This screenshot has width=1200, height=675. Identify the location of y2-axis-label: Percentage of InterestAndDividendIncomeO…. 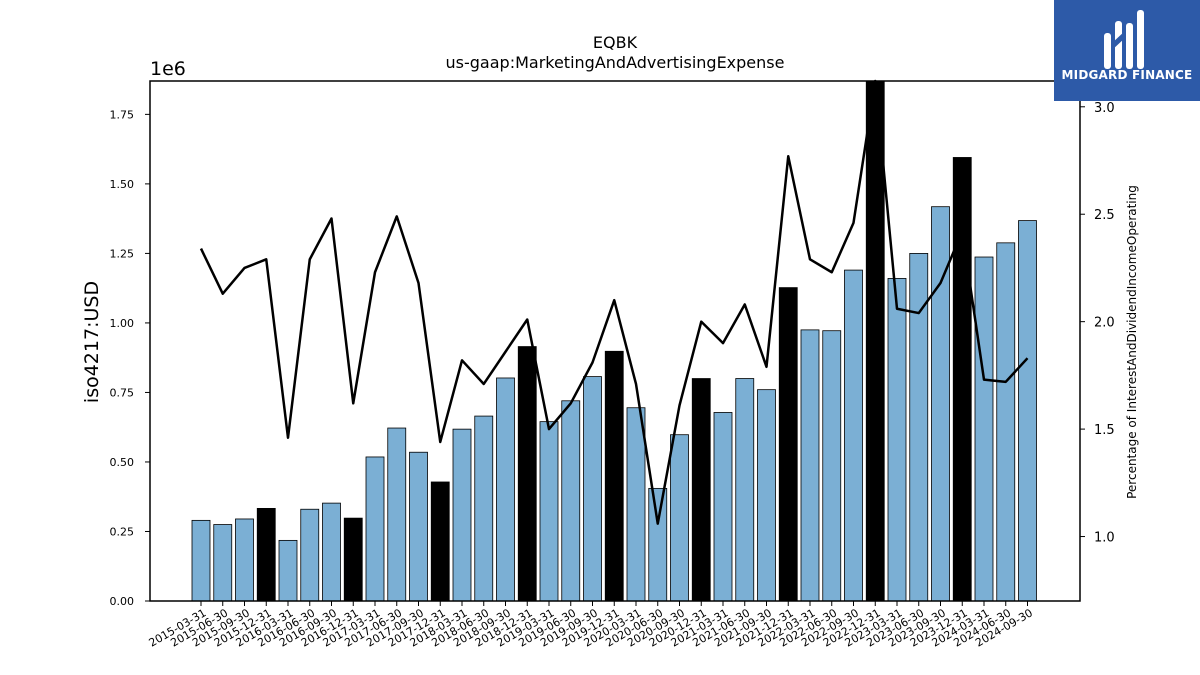
(1132, 342).